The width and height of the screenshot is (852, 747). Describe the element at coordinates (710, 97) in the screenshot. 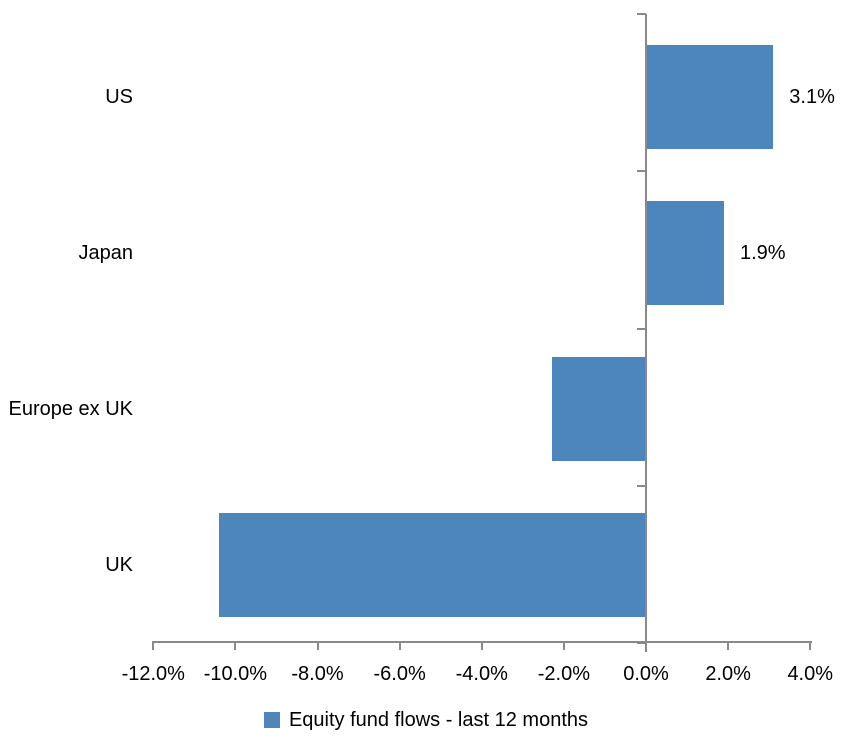

I see `bar-us` at that location.